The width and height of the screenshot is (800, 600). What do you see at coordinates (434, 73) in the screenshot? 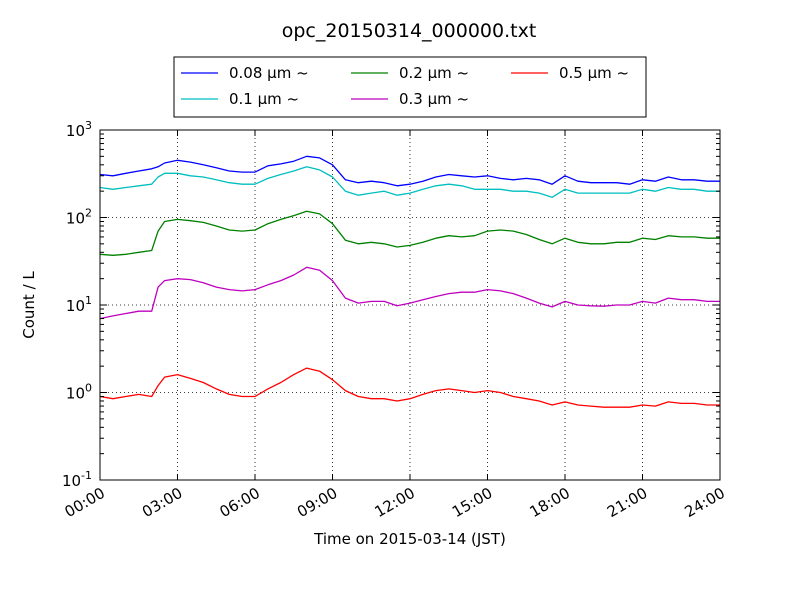
I see `legend-label: 0.2 μm ~` at bounding box center [434, 73].